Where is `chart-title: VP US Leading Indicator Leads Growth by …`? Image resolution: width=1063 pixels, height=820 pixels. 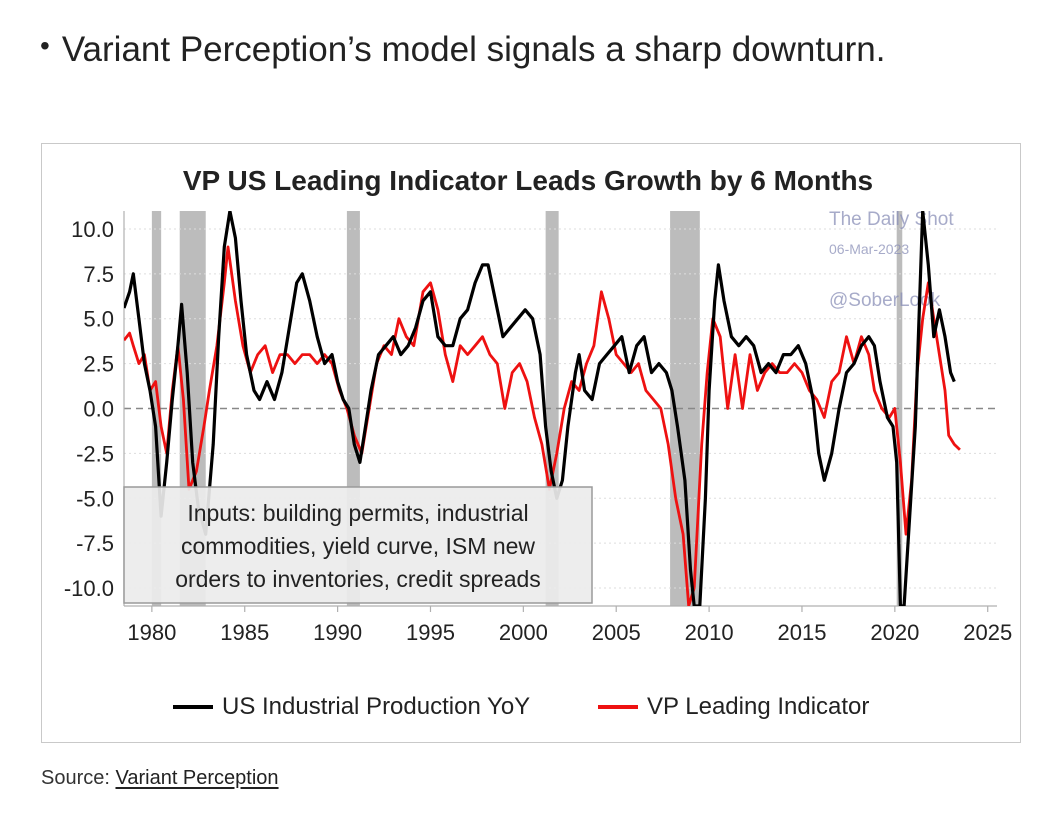 chart-title: VP US Leading Indicator Leads Growth by … is located at coordinates (528, 180).